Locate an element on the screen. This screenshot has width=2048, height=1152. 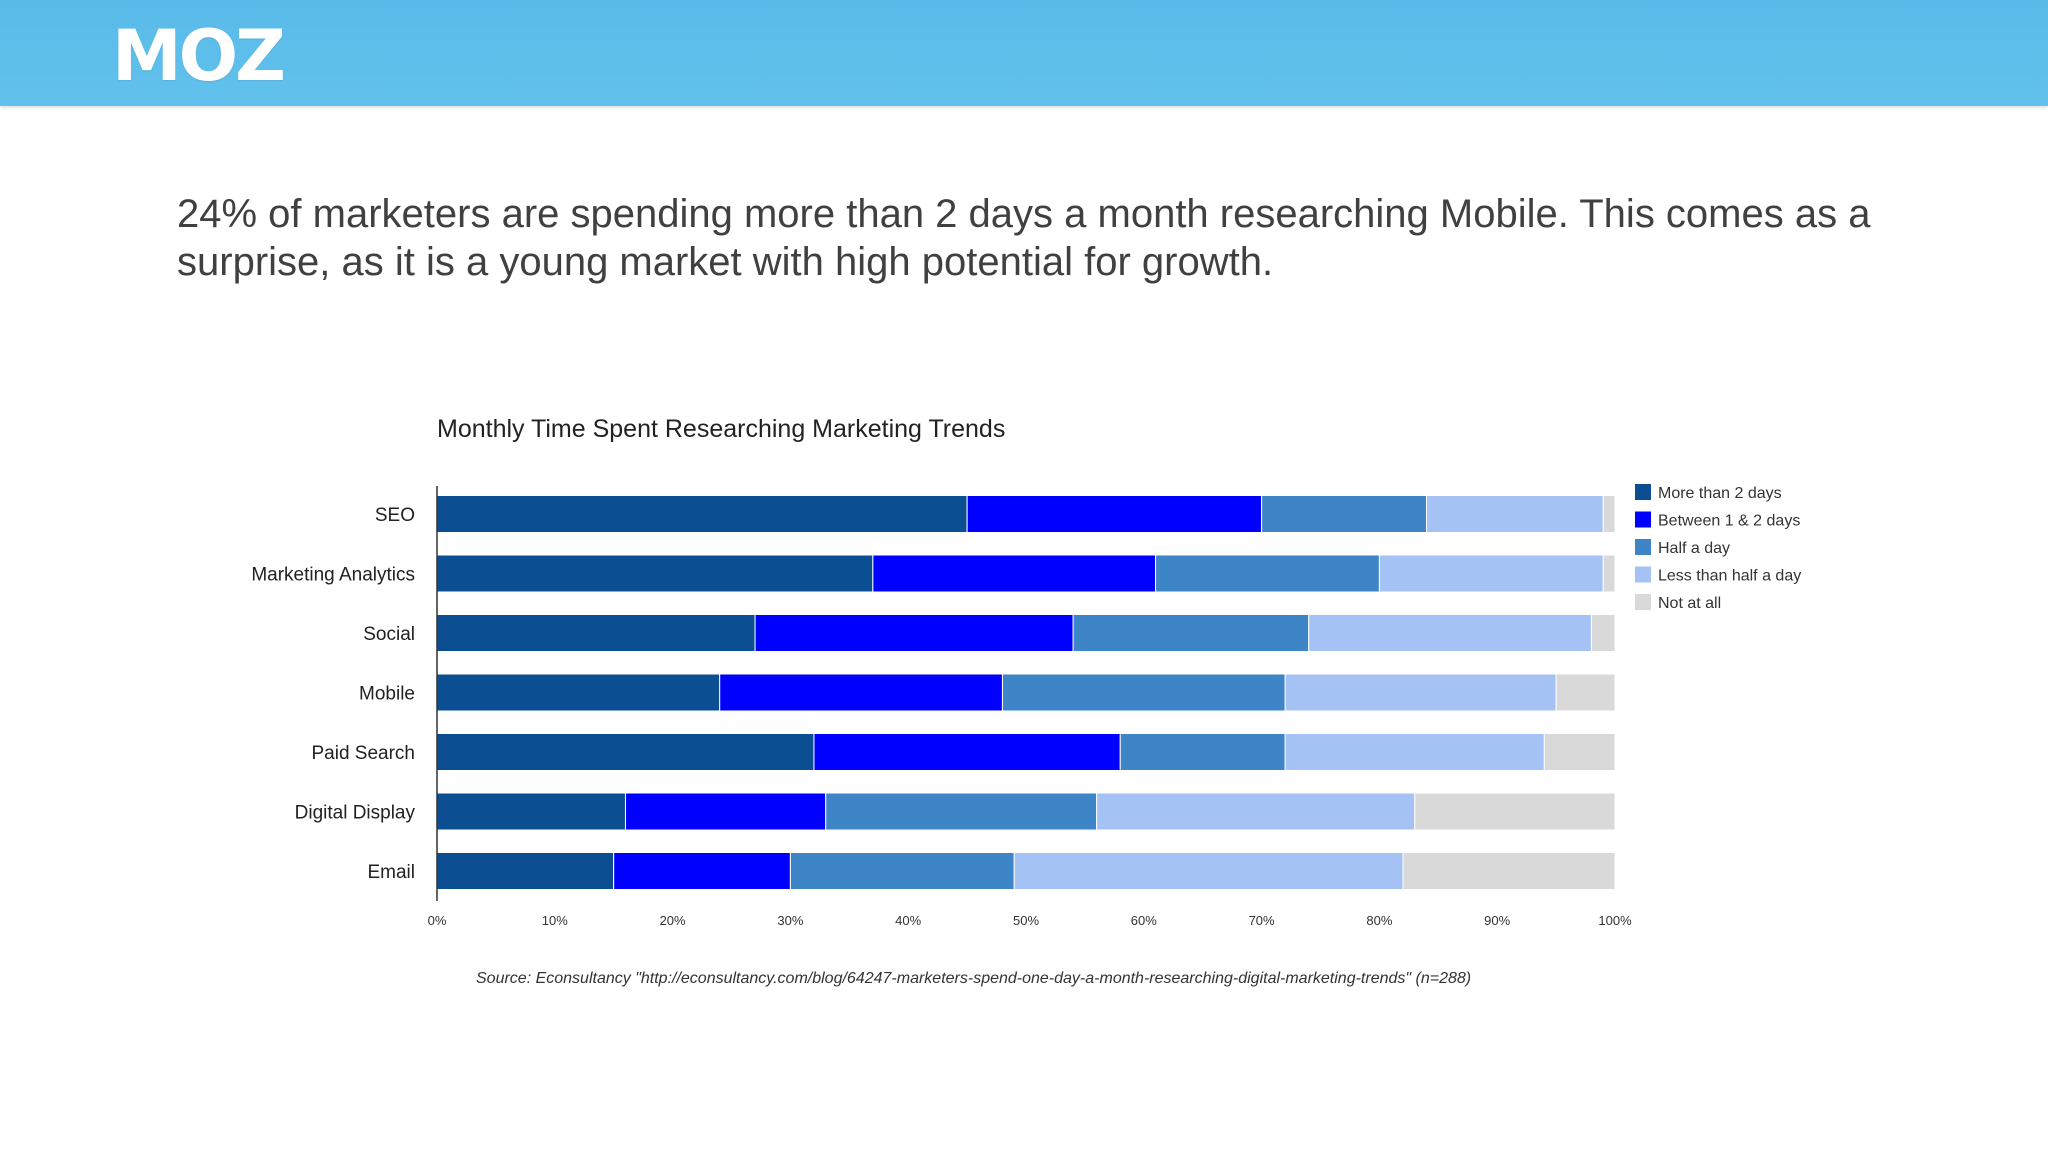
x-axis-ticks: 0% 10% 20% 30% 40% 50% 60% 70% 80% 90% 100% is located at coordinates (1030, 920).